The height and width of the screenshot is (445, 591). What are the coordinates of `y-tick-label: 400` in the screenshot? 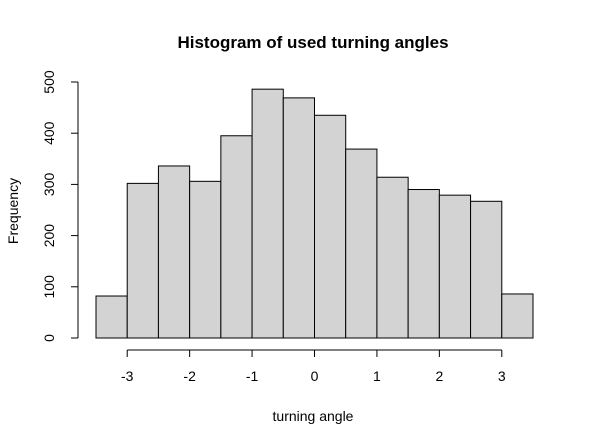 It's located at (49, 133).